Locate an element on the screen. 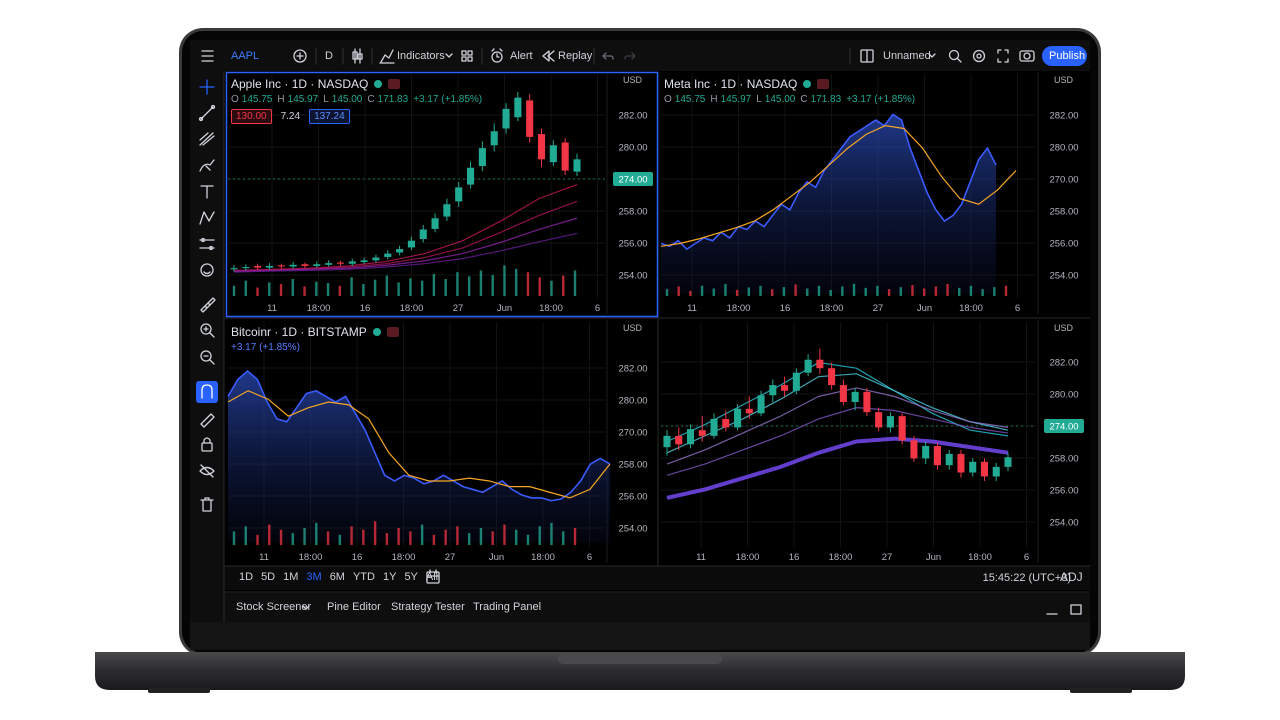 Image resolution: width=1280 pixels, height=720 pixels. alert-icon is located at coordinates (497, 57).